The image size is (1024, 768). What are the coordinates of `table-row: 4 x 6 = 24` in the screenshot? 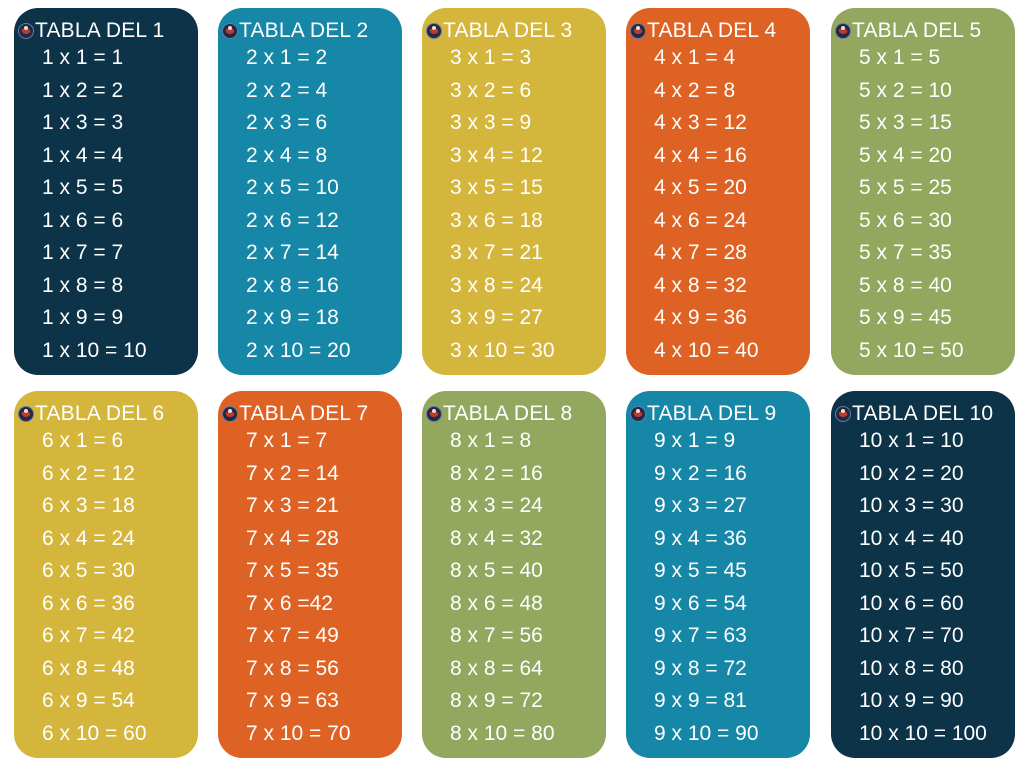 It's located at (700, 220).